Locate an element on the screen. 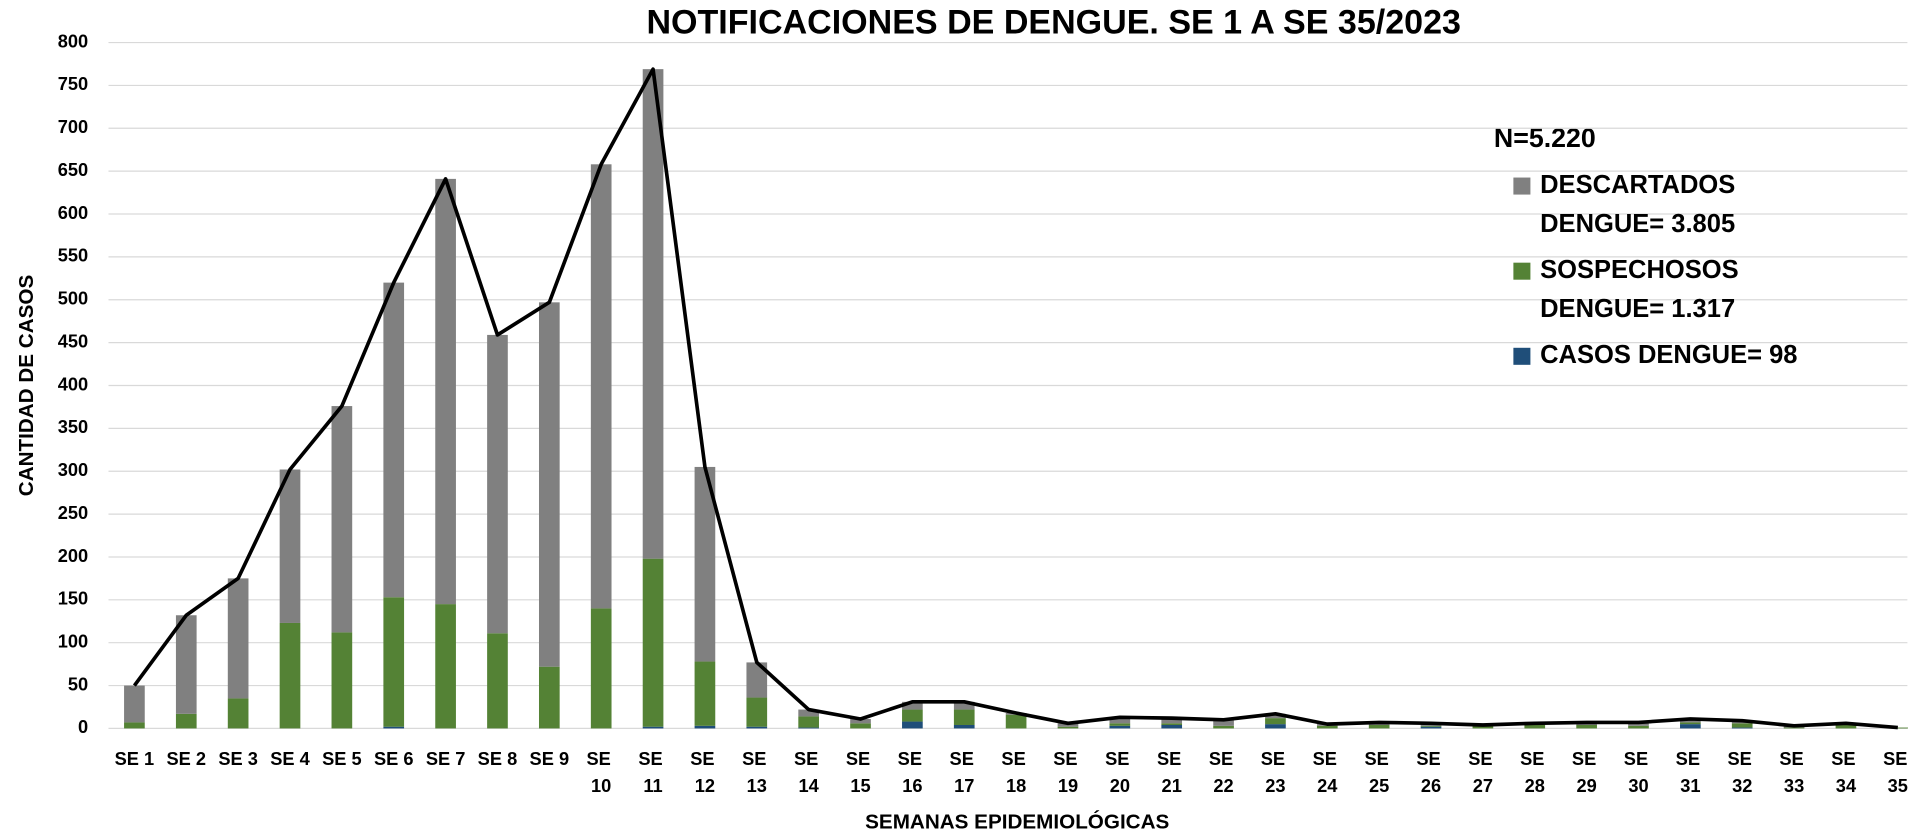  x-tick-label: SE 35 is located at coordinates (1895, 772).